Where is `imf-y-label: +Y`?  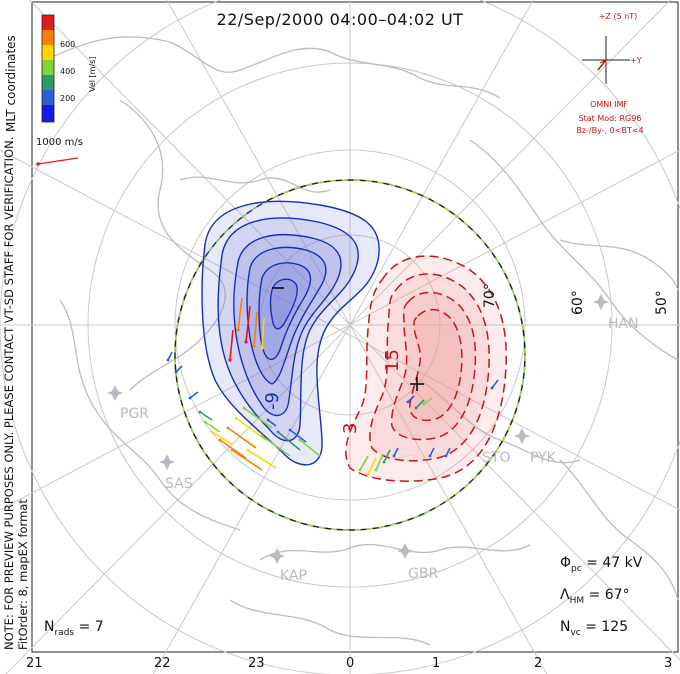
imf-y-label: +Y is located at coordinates (636, 60).